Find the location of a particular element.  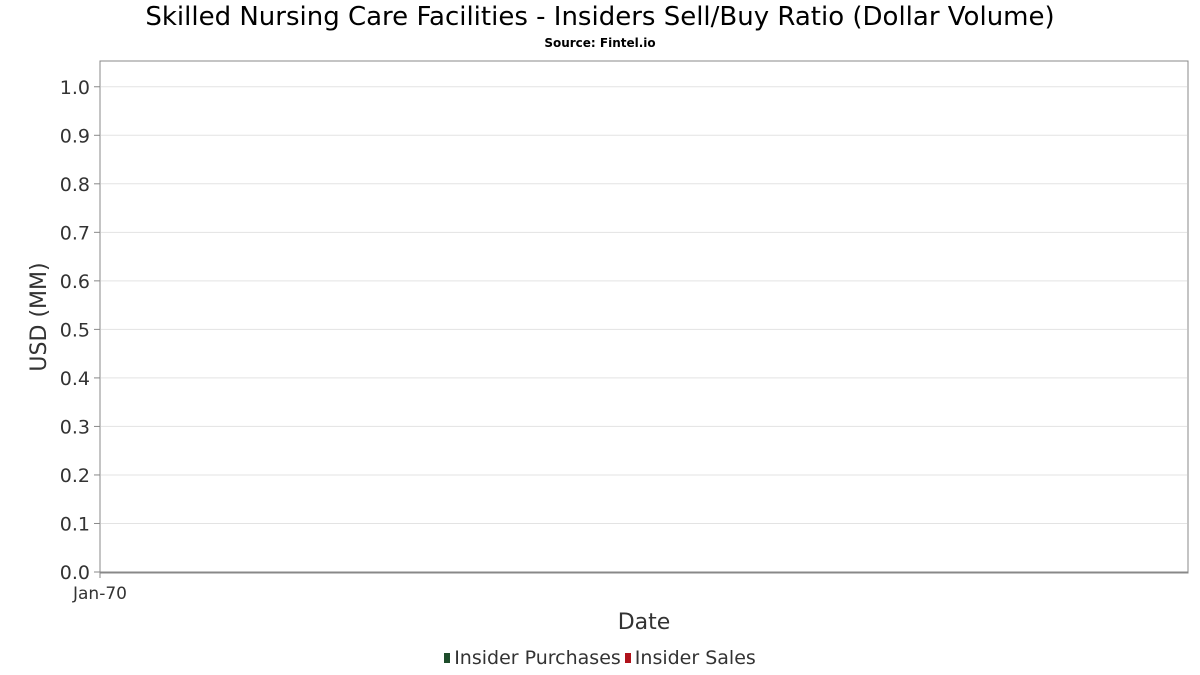

legend: Insider Purchases Insider Sales is located at coordinates (600, 658).